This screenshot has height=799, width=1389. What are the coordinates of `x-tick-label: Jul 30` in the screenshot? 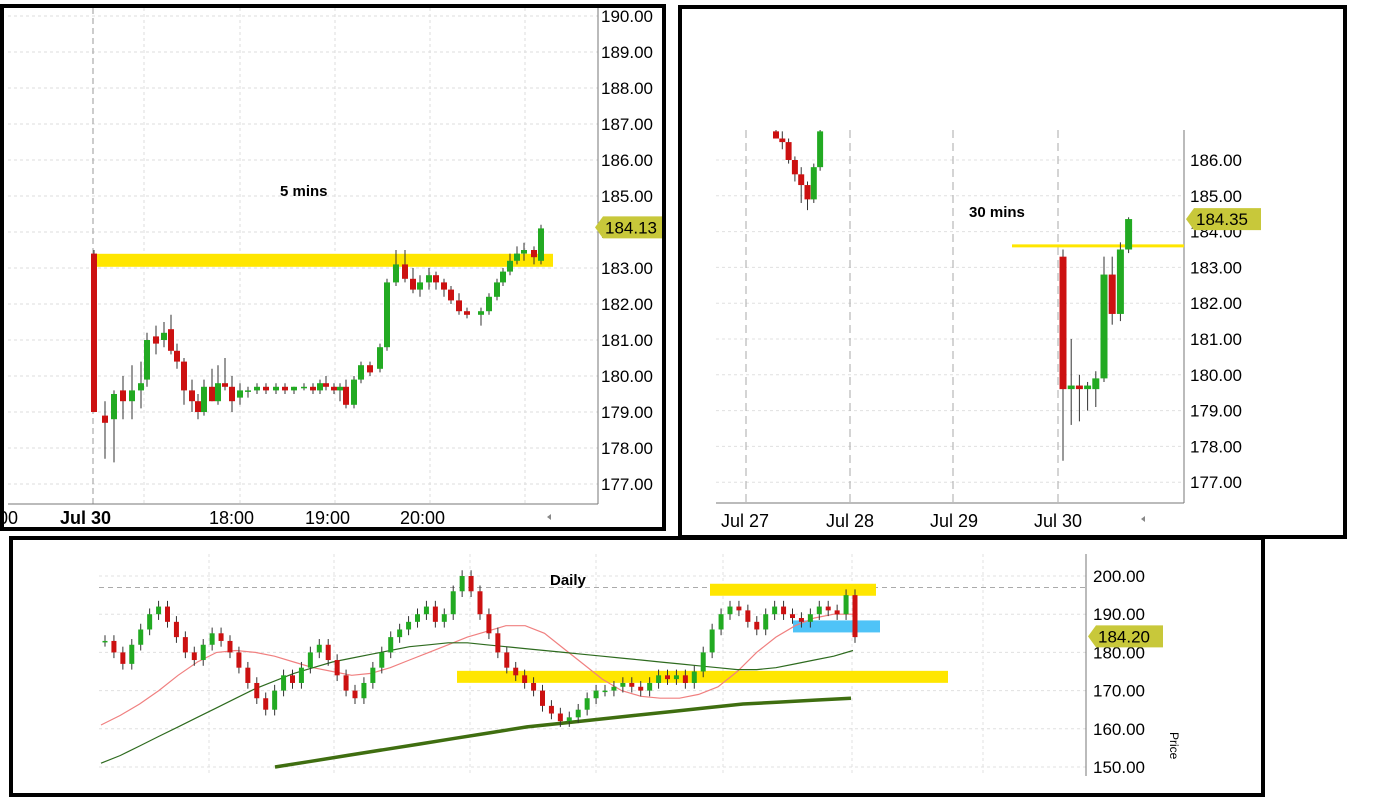 It's located at (85, 517).